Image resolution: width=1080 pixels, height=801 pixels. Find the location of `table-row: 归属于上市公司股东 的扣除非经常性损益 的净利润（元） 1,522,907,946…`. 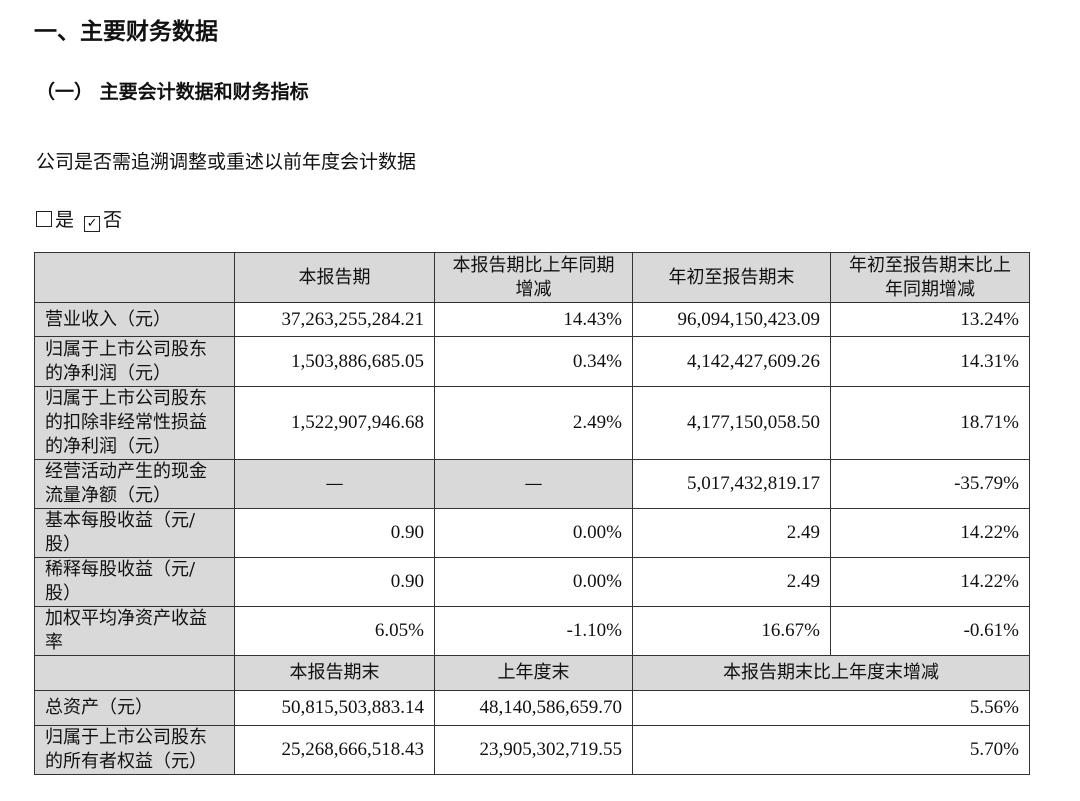

table-row: 归属于上市公司股东 的扣除非经常性损益 的净利润（元） 1,522,907,946… is located at coordinates (532, 423).